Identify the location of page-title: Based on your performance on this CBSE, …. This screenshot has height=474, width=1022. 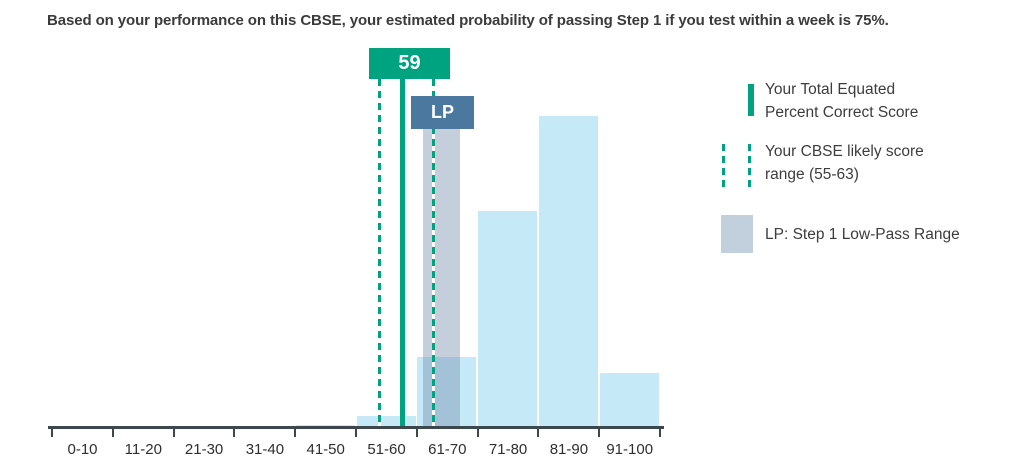
(468, 20).